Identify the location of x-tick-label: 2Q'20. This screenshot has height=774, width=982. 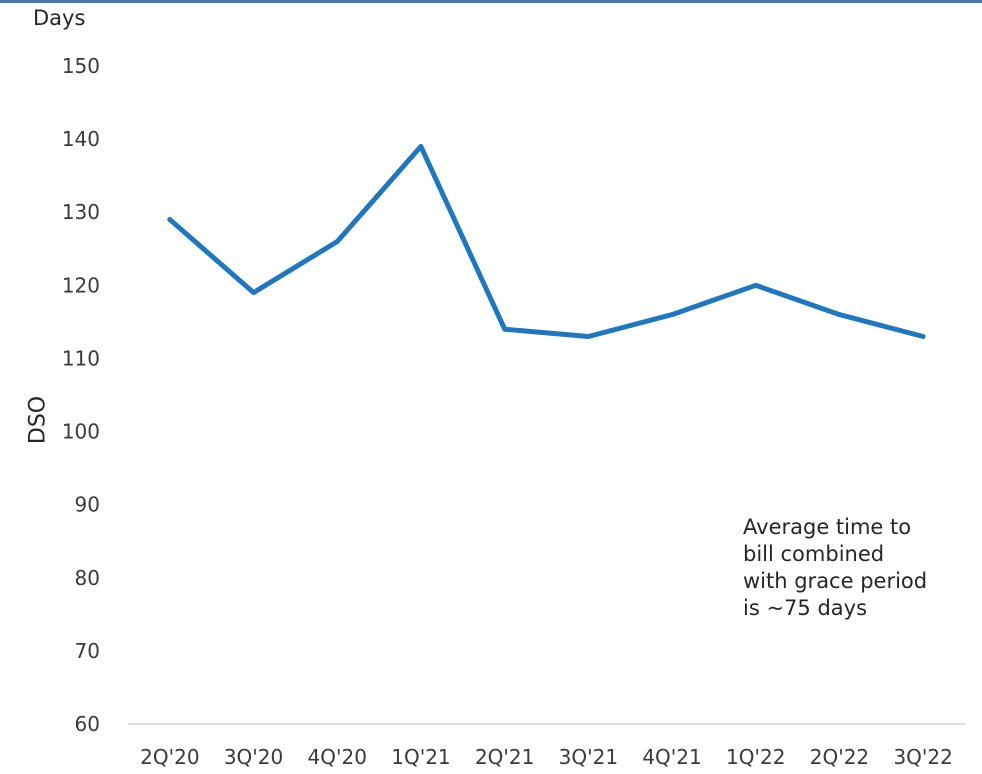
(169, 757).